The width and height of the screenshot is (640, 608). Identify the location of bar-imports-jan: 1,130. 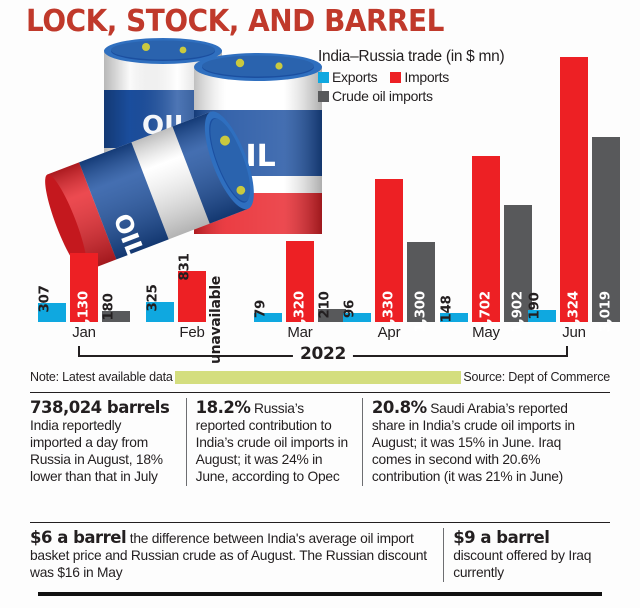
(84, 292).